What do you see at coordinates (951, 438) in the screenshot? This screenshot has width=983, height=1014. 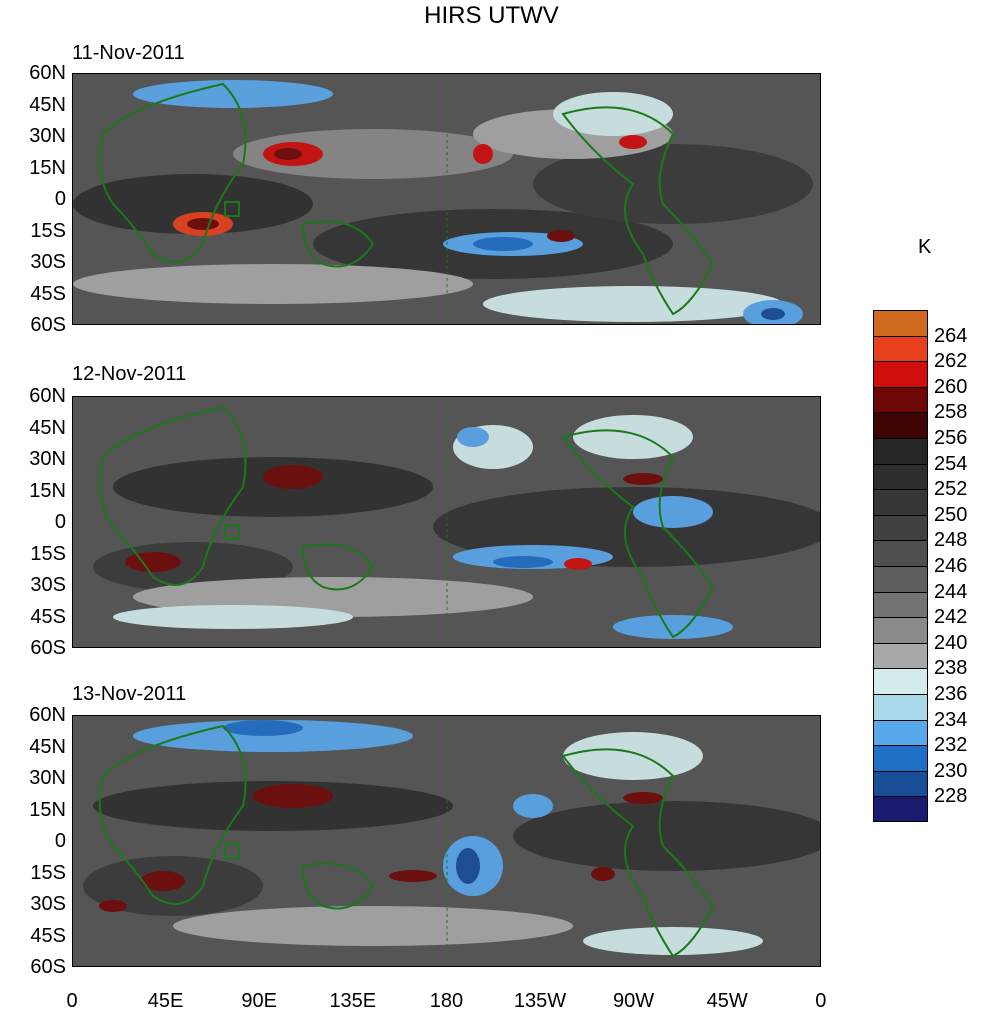 I see `colorbar-label: 256` at bounding box center [951, 438].